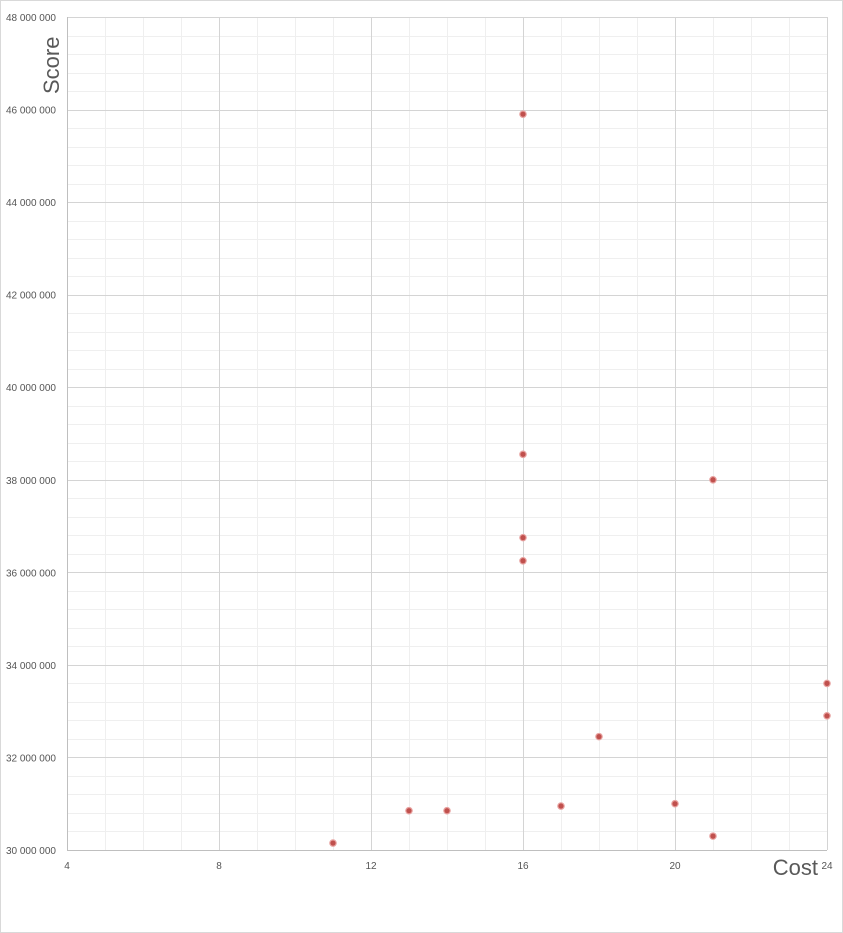  Describe the element at coordinates (67, 866) in the screenshot. I see `x-tick-label: 4` at that location.